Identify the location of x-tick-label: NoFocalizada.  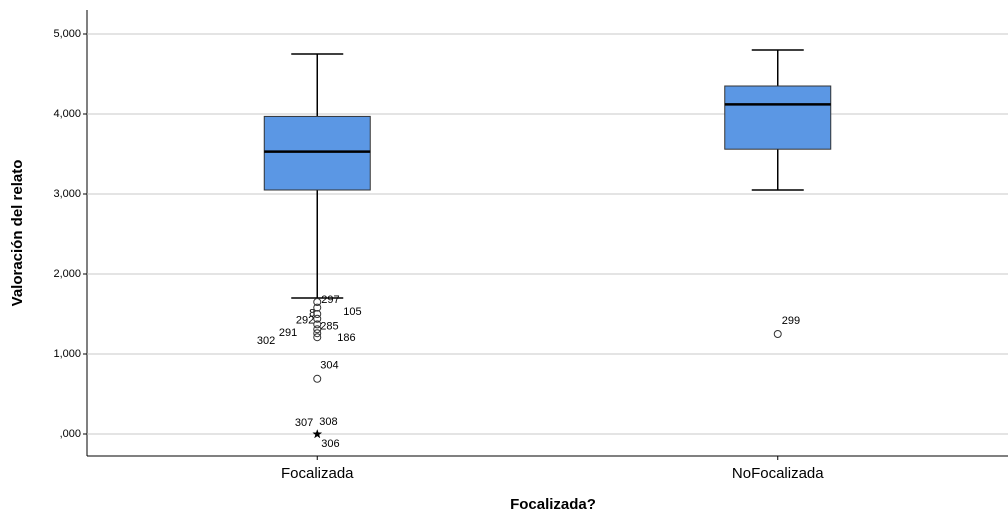
(778, 473).